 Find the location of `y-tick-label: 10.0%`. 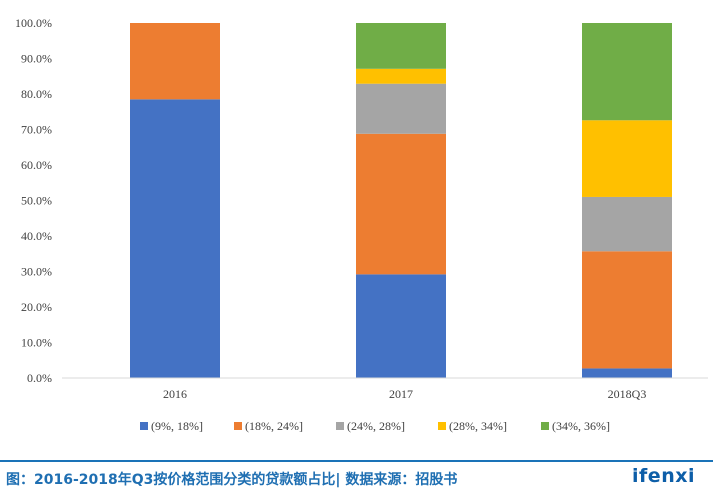

y-tick-label: 10.0% is located at coordinates (36, 343).